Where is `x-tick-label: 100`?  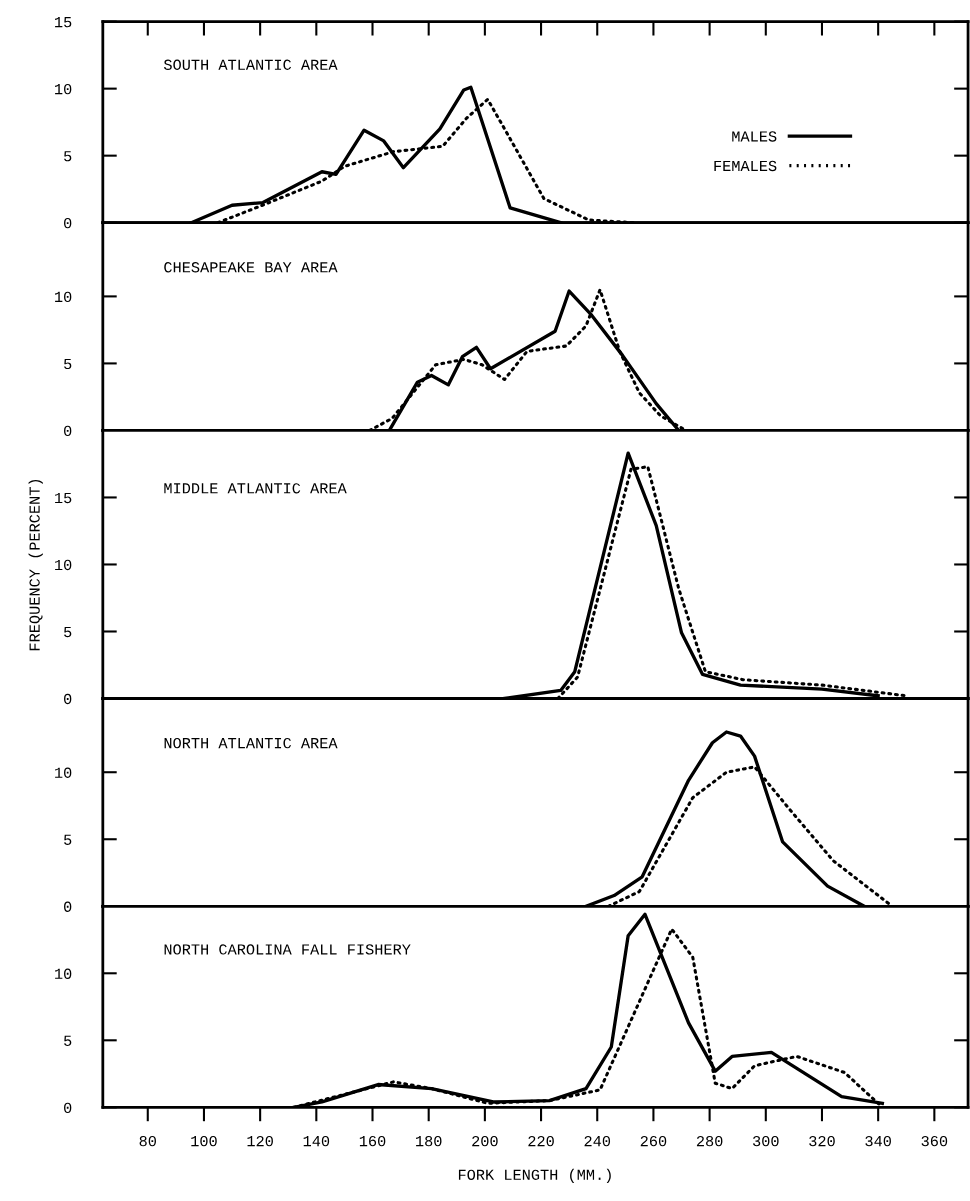
x-tick-label: 100 is located at coordinates (204, 1141).